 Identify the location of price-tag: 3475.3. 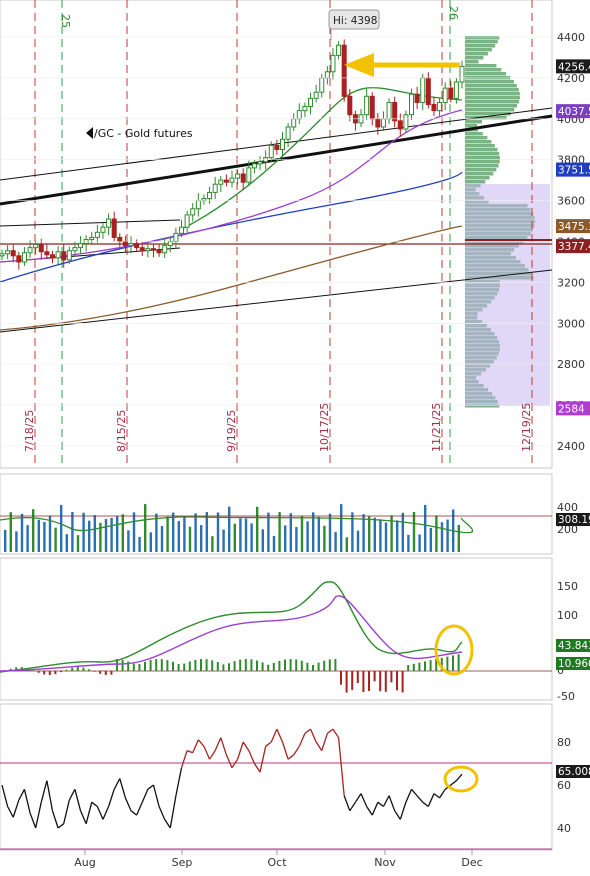
(573, 226).